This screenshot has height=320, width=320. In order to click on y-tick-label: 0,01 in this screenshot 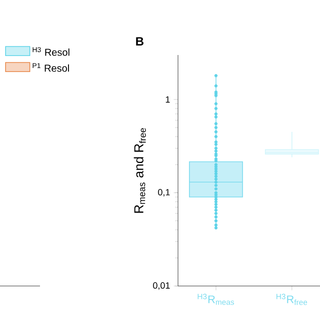, I will do `click(161, 286)`.